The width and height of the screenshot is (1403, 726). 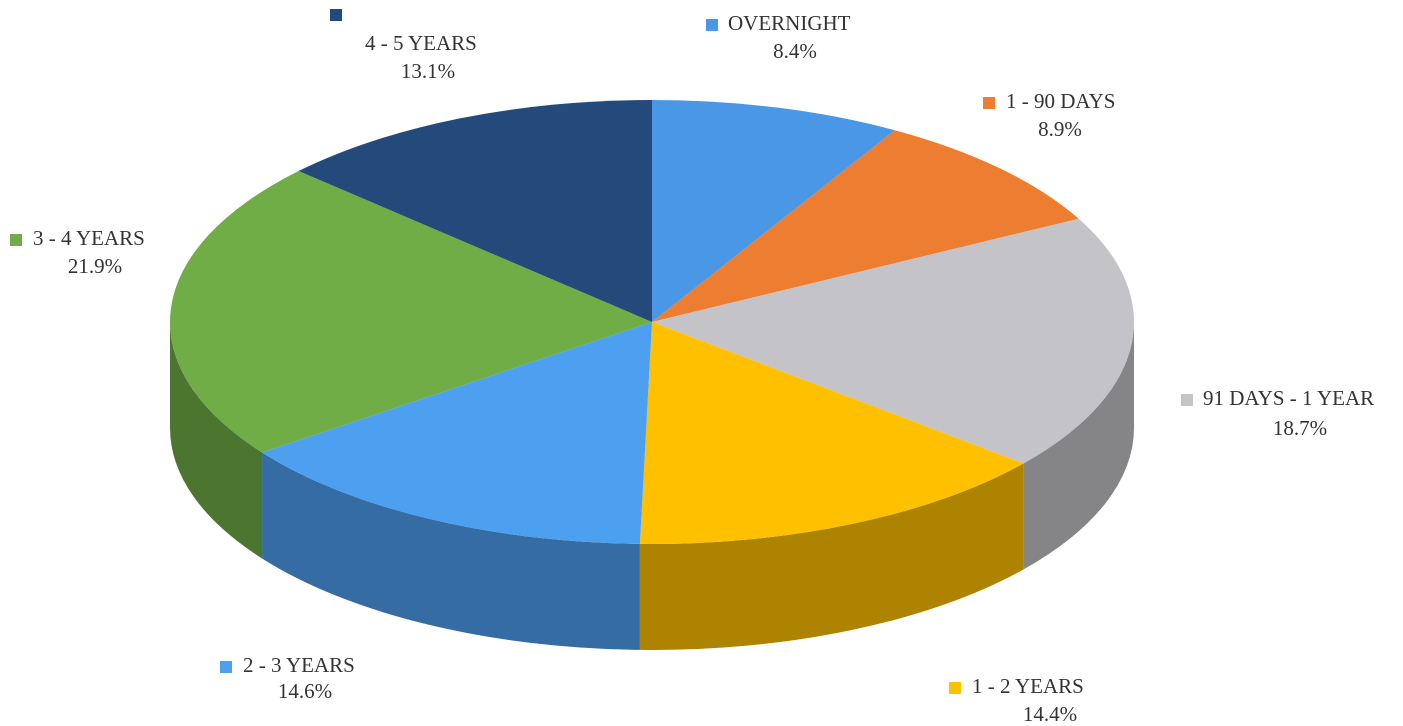 What do you see at coordinates (1061, 101) in the screenshot?
I see `category-label: 1 - 90 DAYS` at bounding box center [1061, 101].